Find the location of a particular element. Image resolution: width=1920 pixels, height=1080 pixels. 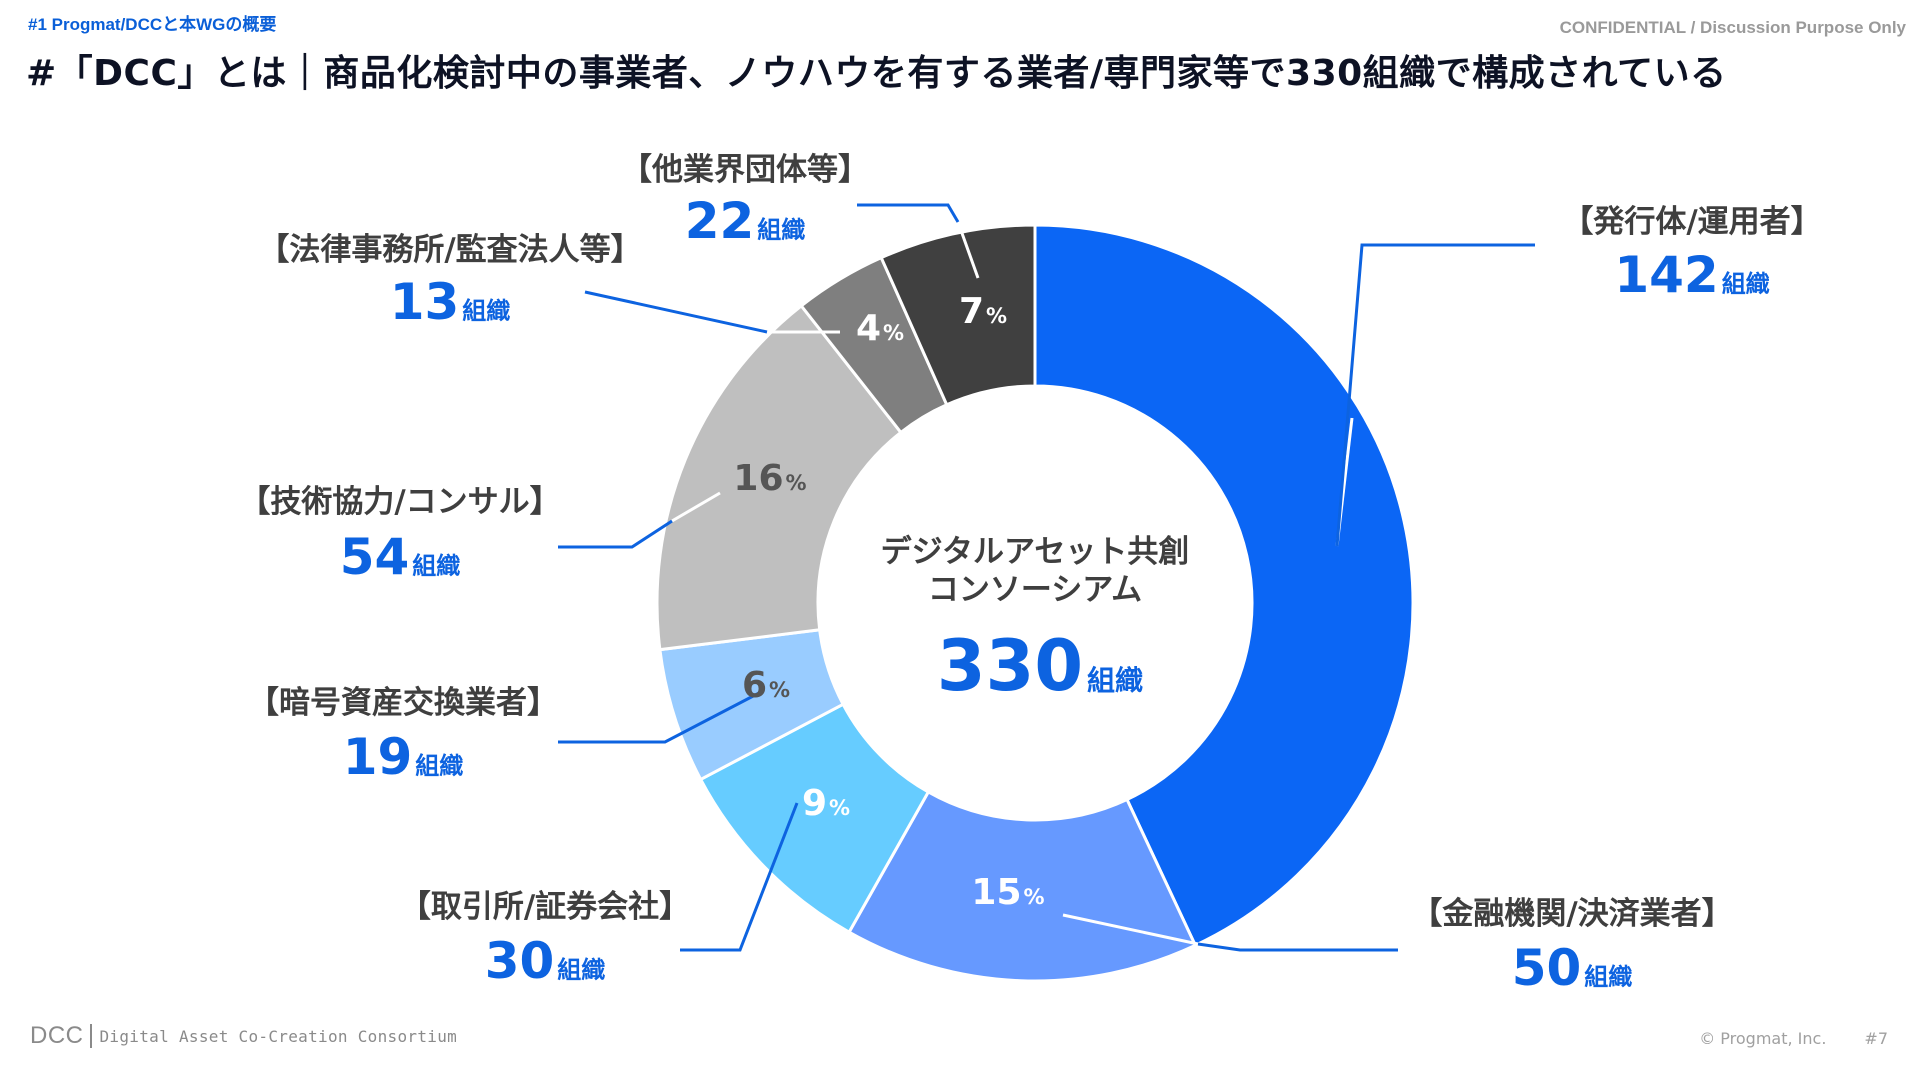

percent-label: 16% is located at coordinates (769, 478).